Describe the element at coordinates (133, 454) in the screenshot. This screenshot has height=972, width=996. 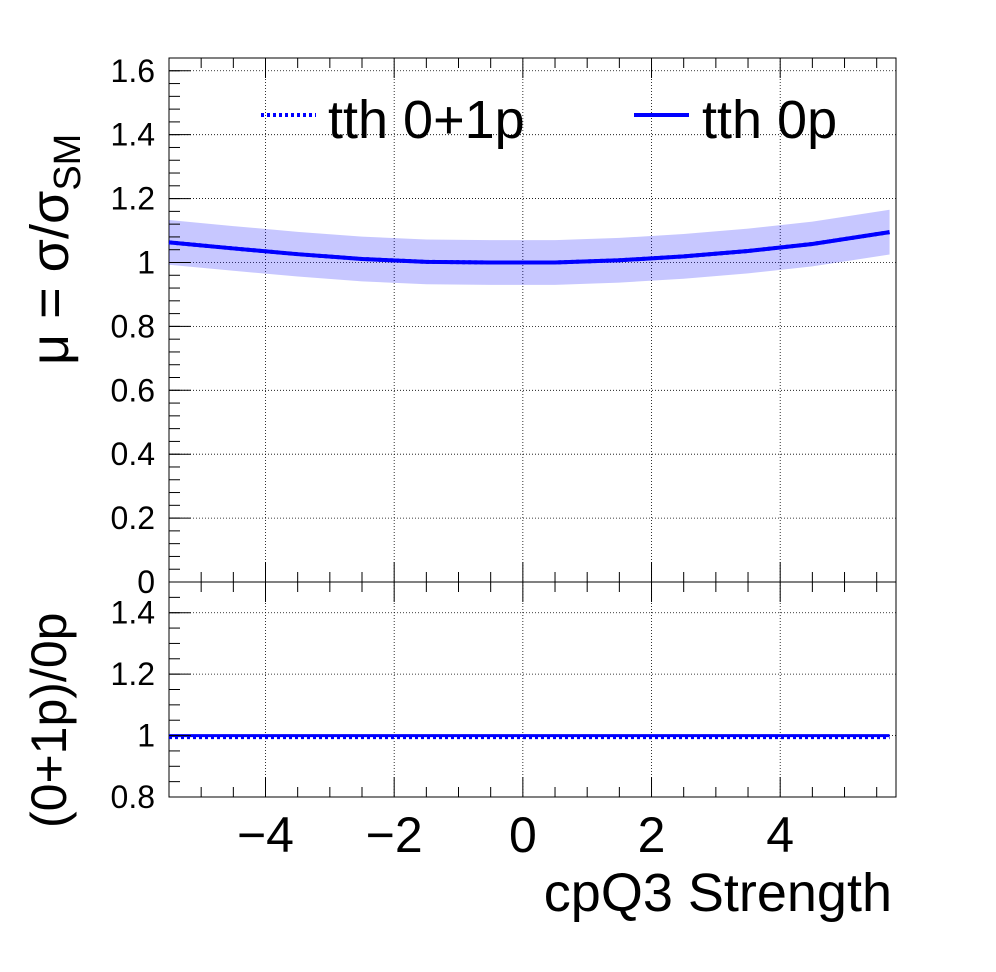
I see `main-y-tick-label: 0.4` at that location.